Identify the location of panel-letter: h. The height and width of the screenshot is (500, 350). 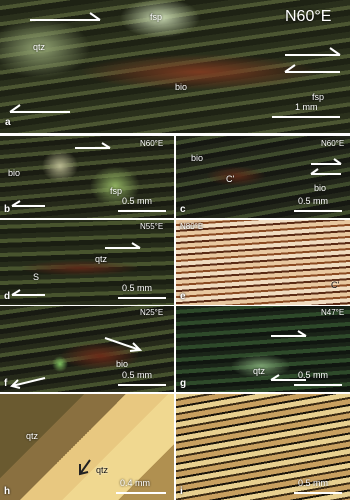
(7, 491).